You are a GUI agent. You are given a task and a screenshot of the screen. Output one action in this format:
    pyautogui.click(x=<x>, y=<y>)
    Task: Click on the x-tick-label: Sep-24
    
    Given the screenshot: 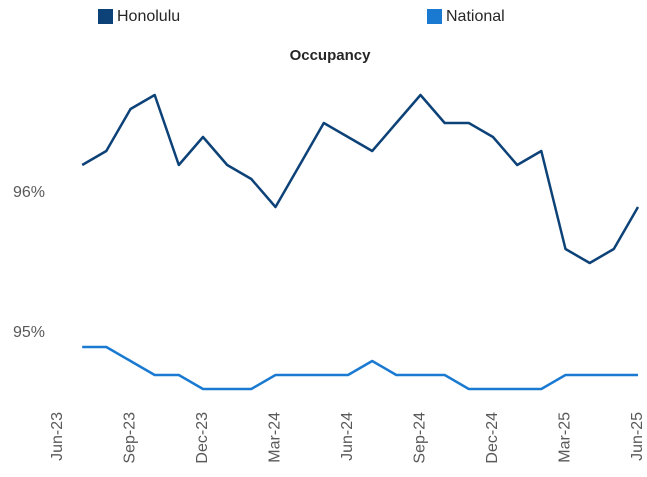 What is the action you would take?
    pyautogui.click(x=420, y=438)
    